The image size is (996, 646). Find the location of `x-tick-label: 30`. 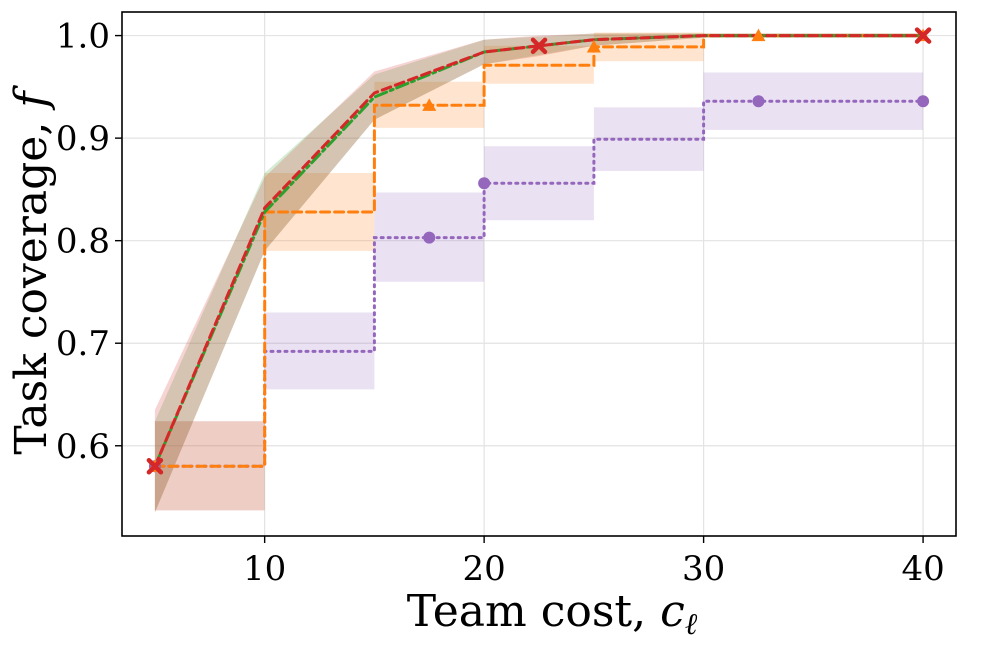

x-tick-label: 30 is located at coordinates (703, 569).